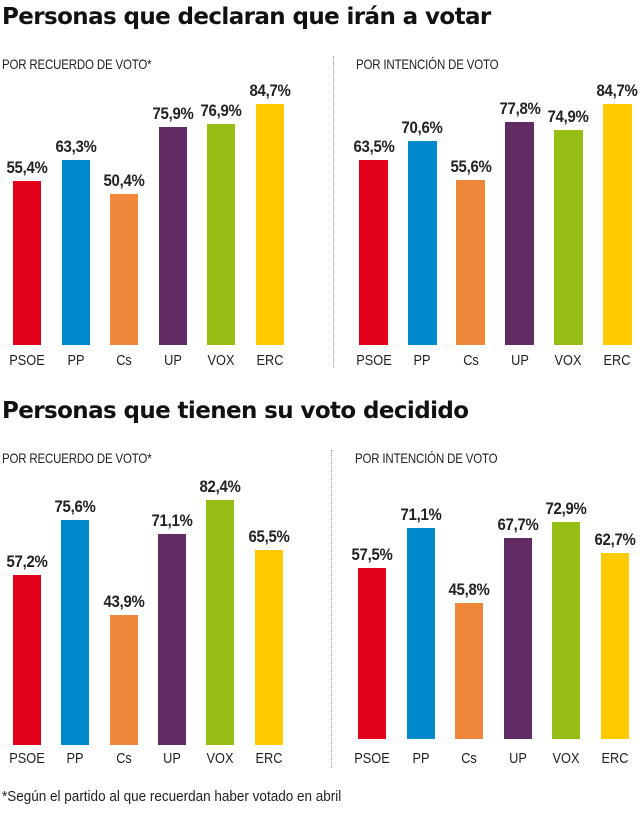 This screenshot has height=817, width=640. What do you see at coordinates (77, 64) in the screenshot?
I see `top-left-subtitle: POR RECUERDO DE VOTO*` at bounding box center [77, 64].